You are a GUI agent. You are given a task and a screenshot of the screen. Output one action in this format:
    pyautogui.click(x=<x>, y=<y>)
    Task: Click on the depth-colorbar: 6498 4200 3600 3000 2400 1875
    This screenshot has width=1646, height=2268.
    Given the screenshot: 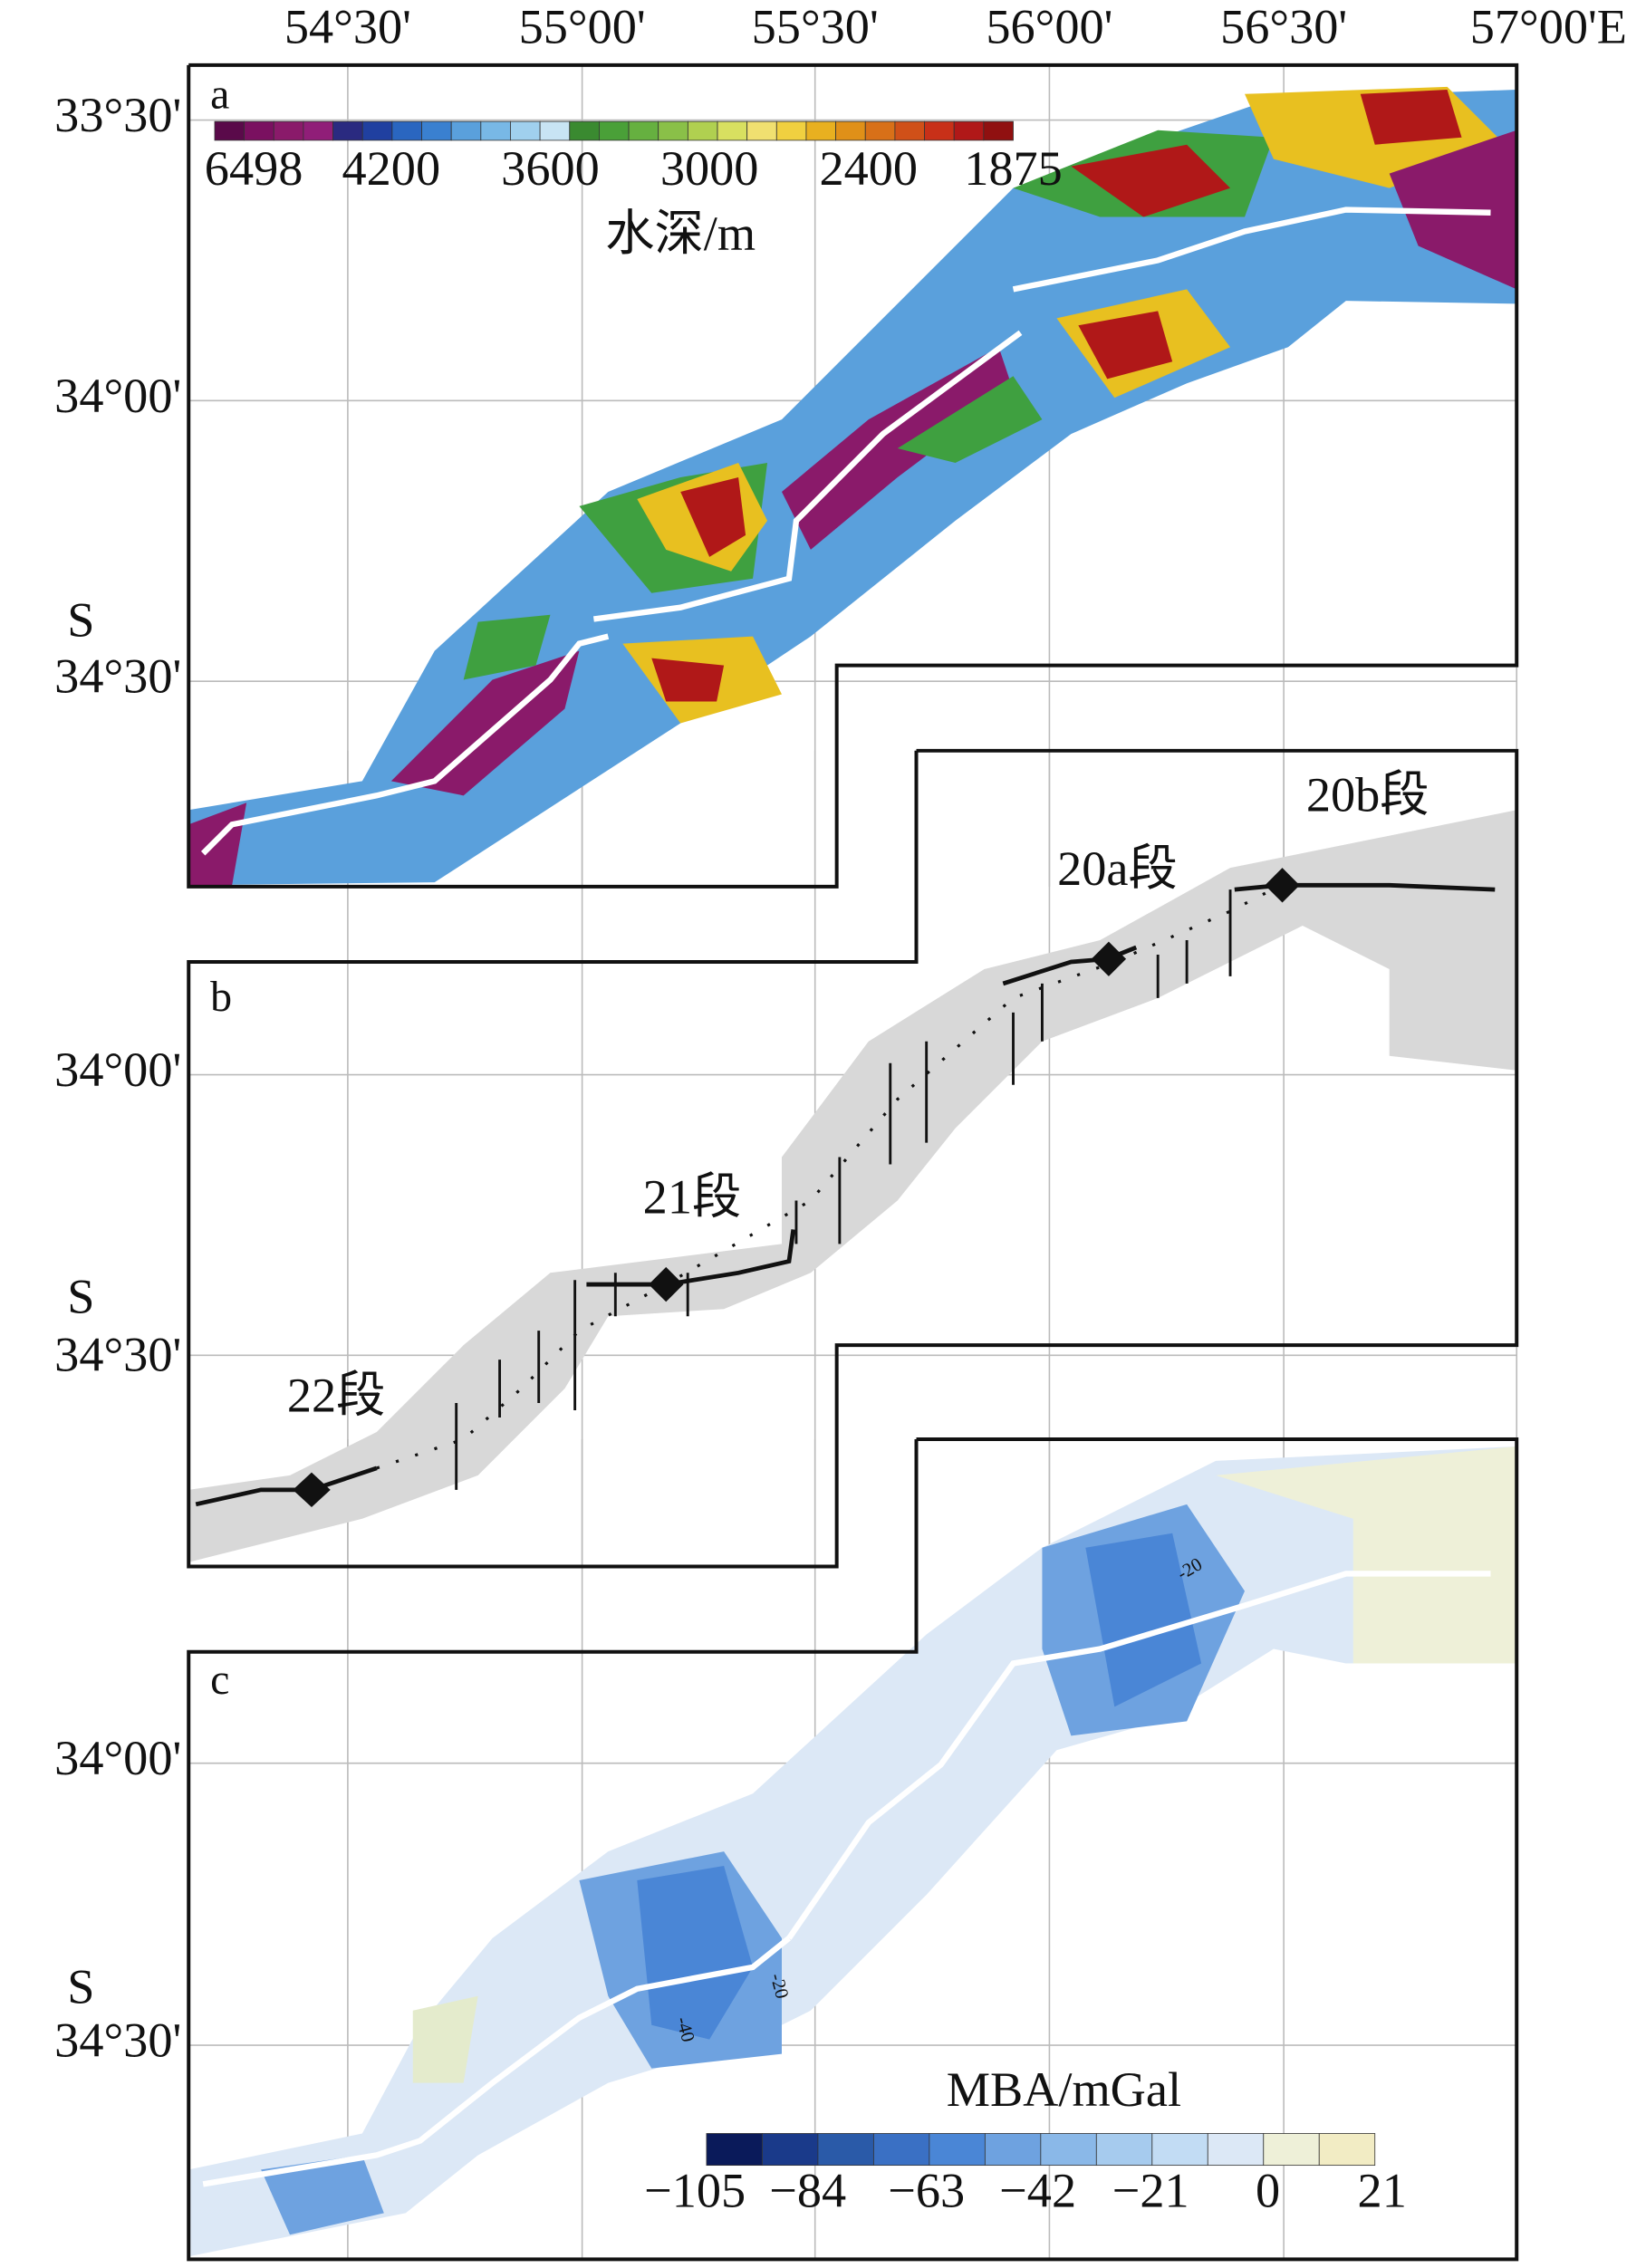 What is the action you would take?
    pyautogui.click(x=634, y=158)
    